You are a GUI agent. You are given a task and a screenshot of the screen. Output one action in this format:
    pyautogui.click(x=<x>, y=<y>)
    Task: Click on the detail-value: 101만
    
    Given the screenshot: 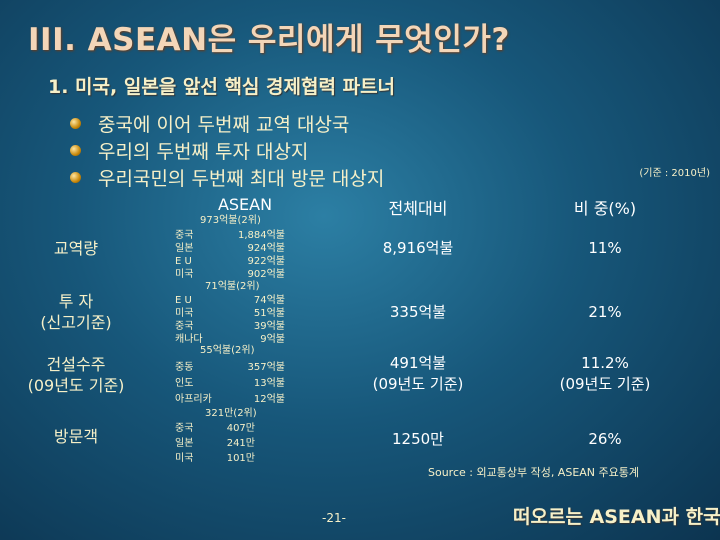 What is the action you would take?
    pyautogui.click(x=240, y=458)
    